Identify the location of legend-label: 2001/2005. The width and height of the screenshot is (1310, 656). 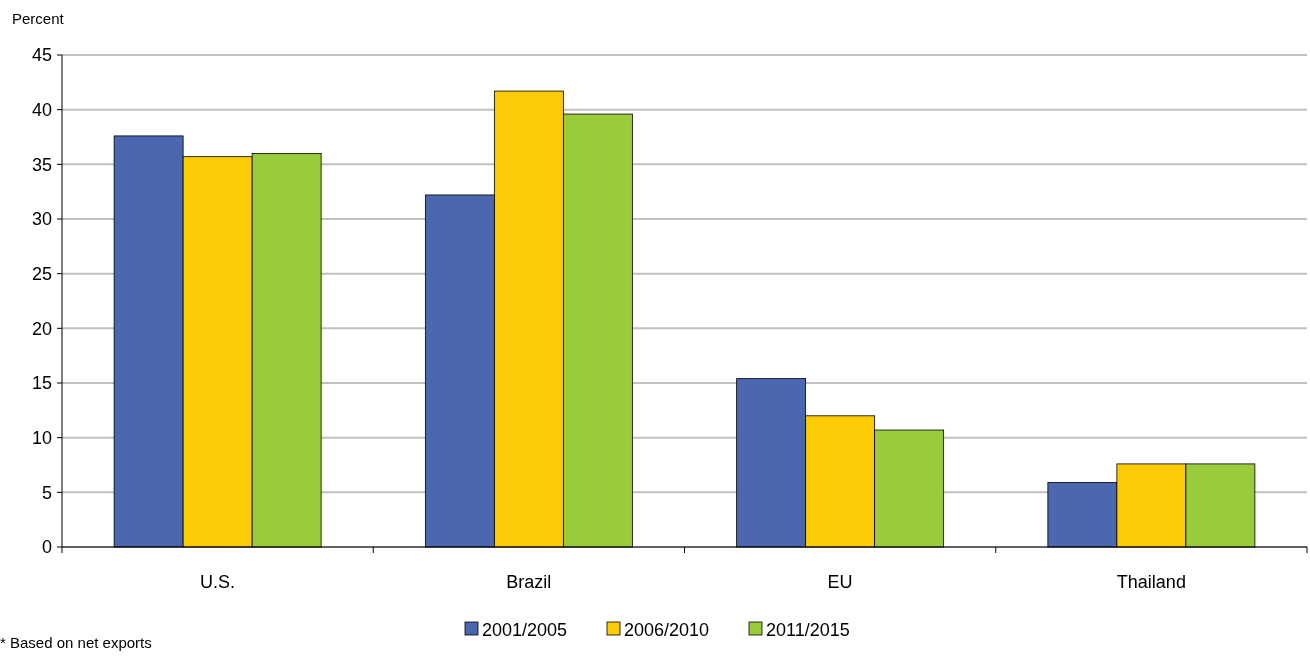
(525, 630).